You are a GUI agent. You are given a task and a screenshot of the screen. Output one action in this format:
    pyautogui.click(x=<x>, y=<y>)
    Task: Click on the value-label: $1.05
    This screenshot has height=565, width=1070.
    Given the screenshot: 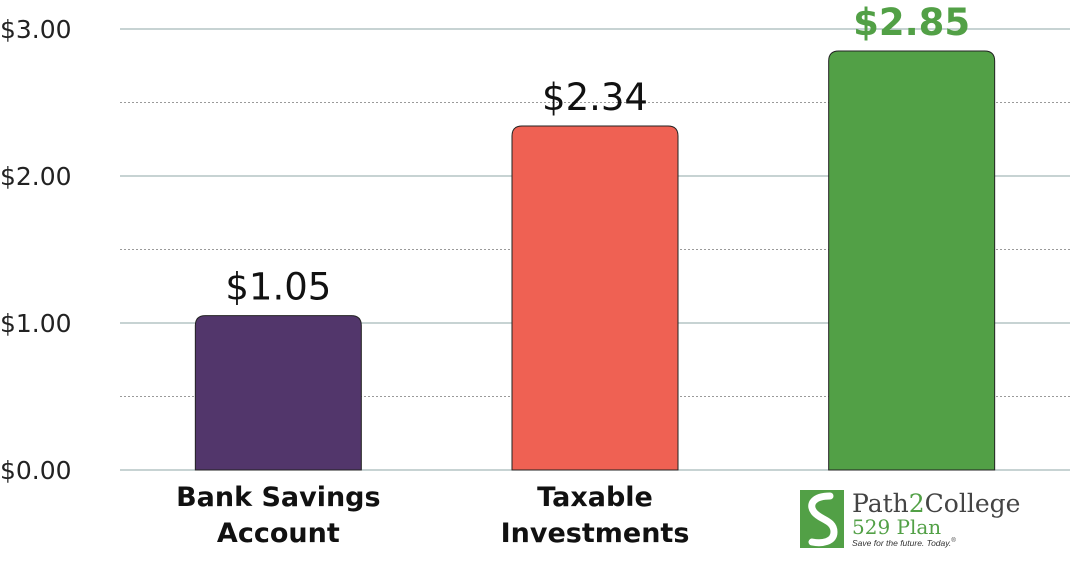 What is the action you would take?
    pyautogui.click(x=278, y=287)
    